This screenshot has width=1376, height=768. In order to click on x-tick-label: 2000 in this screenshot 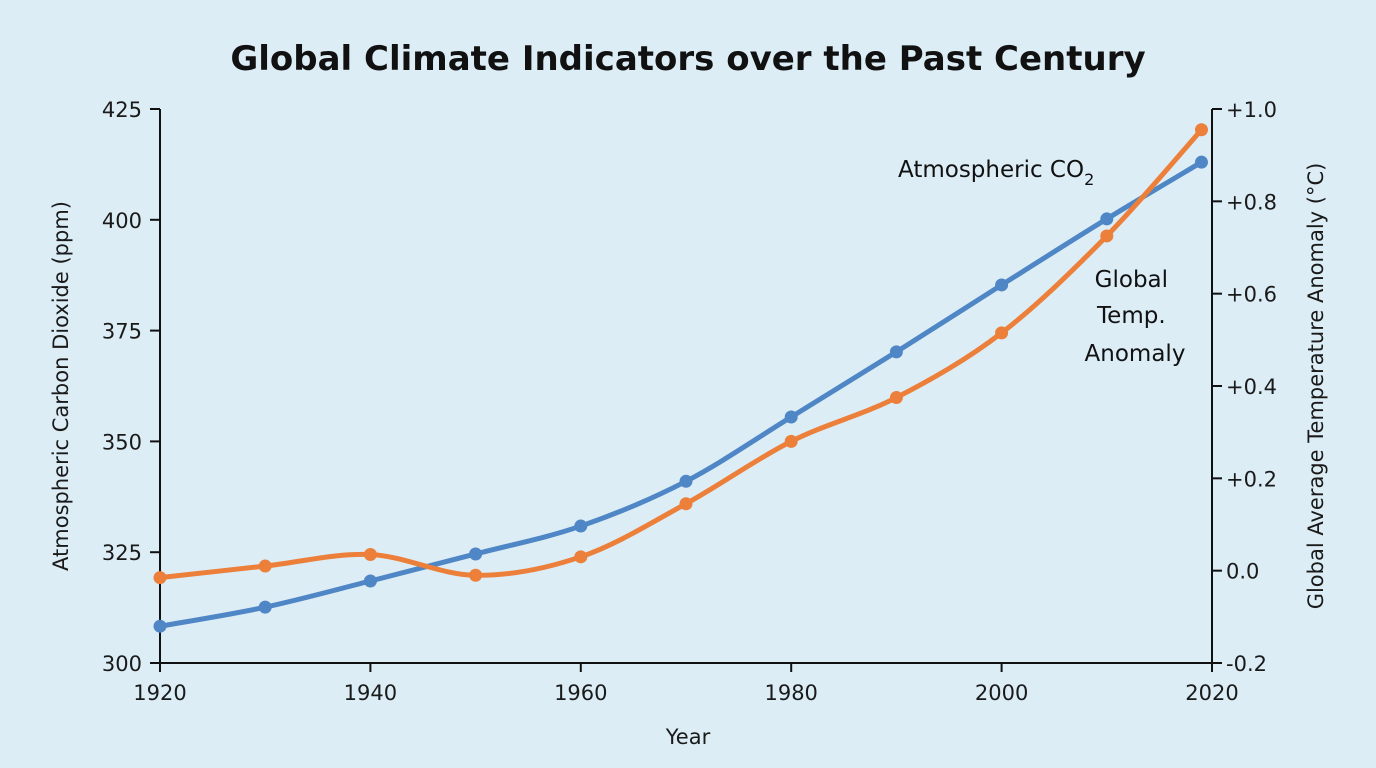, I will do `click(1001, 693)`.